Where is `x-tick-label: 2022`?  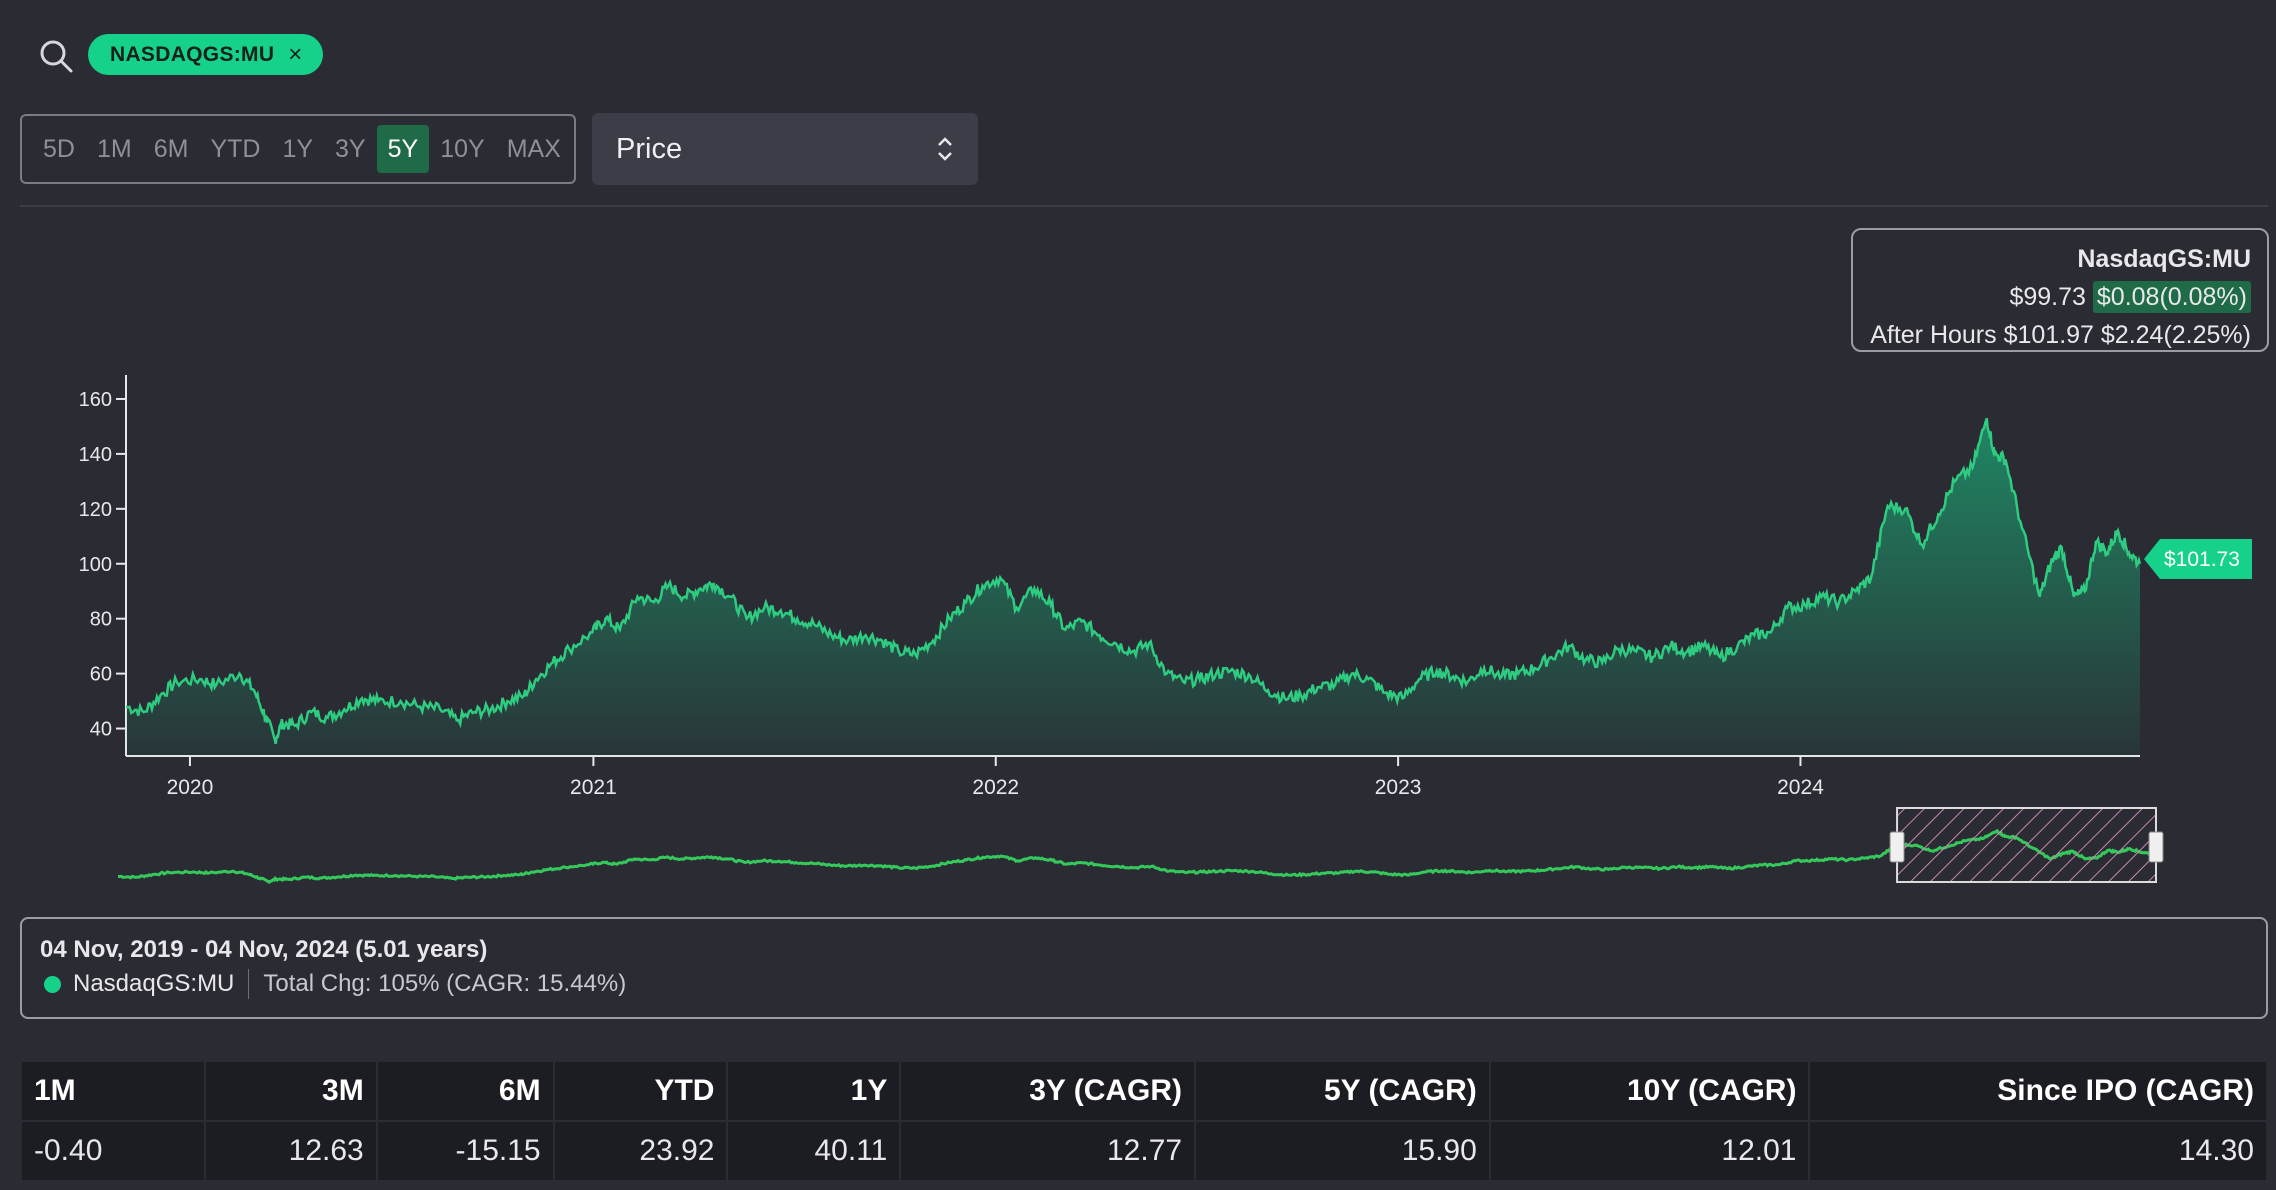
x-tick-label: 2022 is located at coordinates (995, 787).